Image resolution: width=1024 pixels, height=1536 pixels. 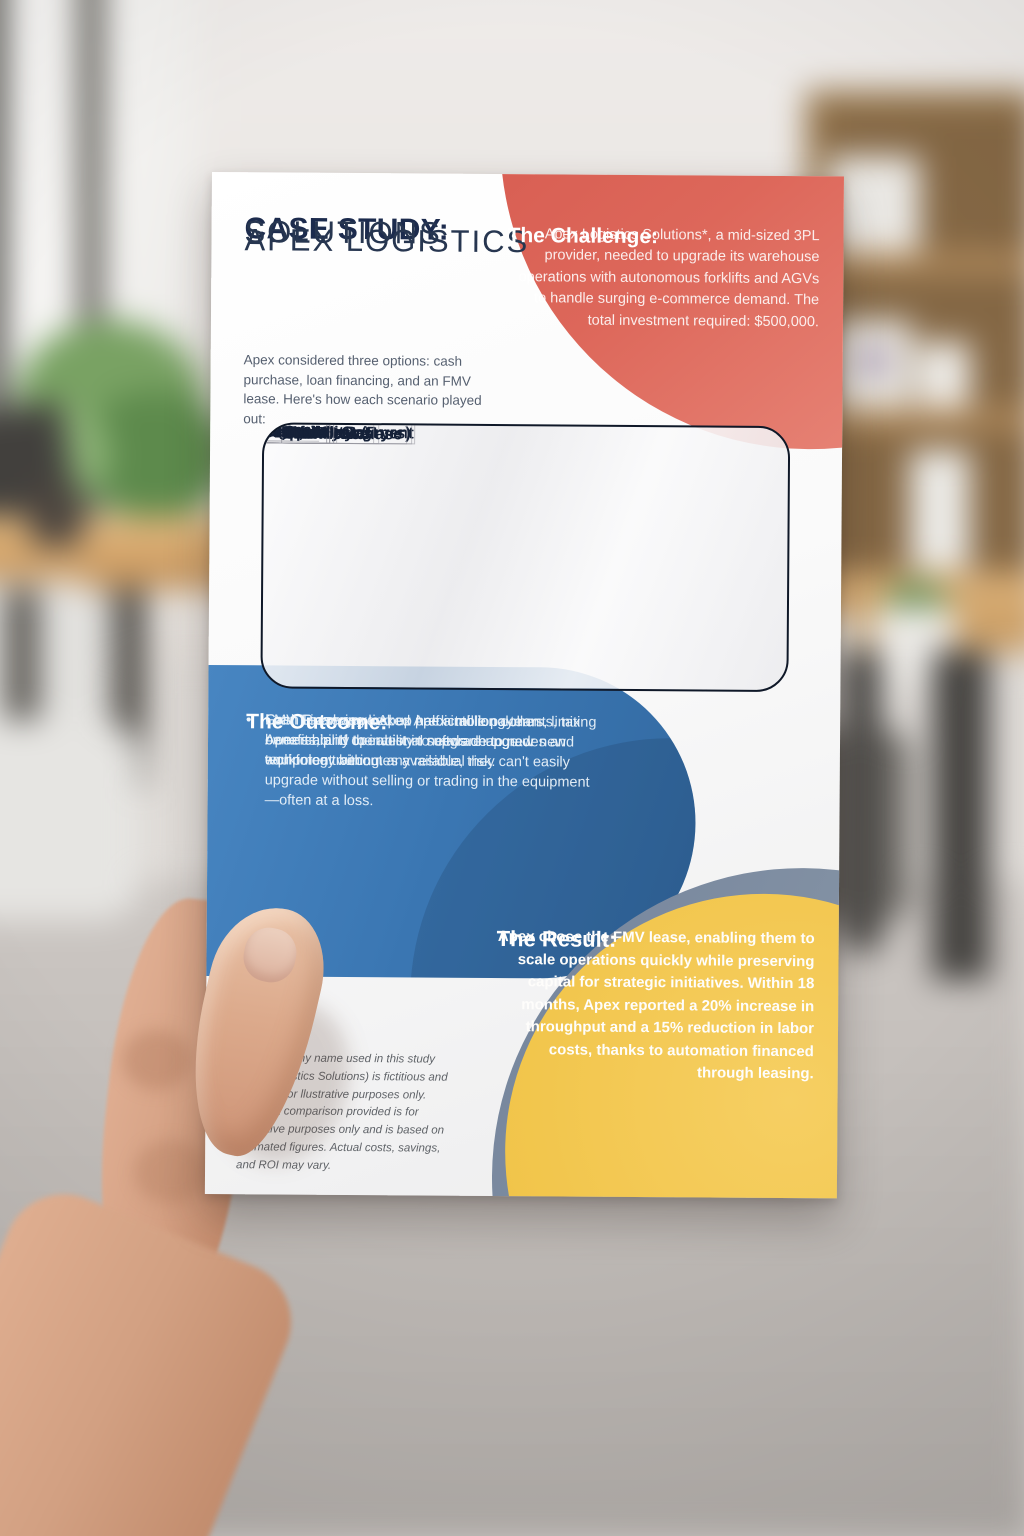 I want to click on chair, so click(x=70, y=820).